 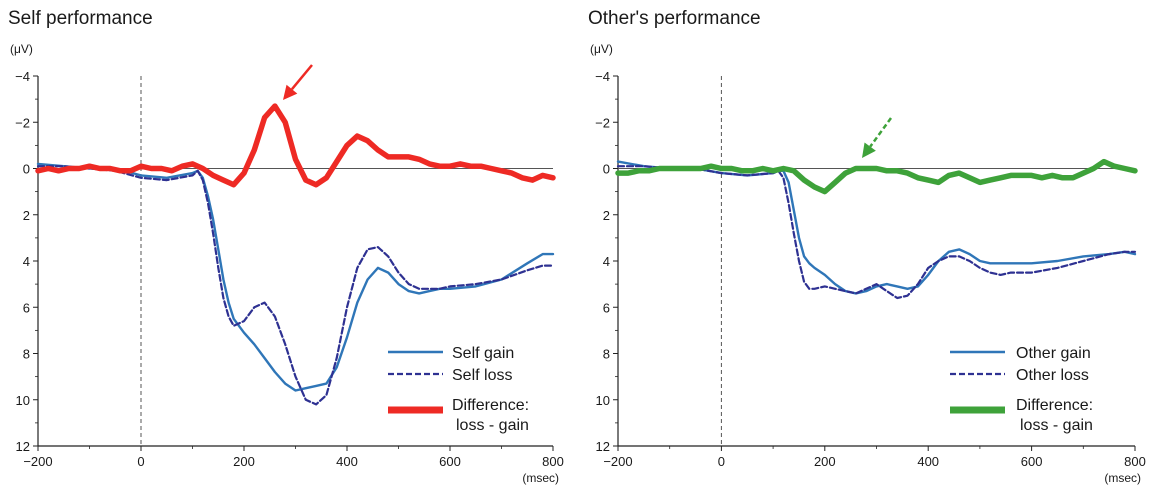 I want to click on legend-label-loss: Other loss, so click(x=1052, y=375).